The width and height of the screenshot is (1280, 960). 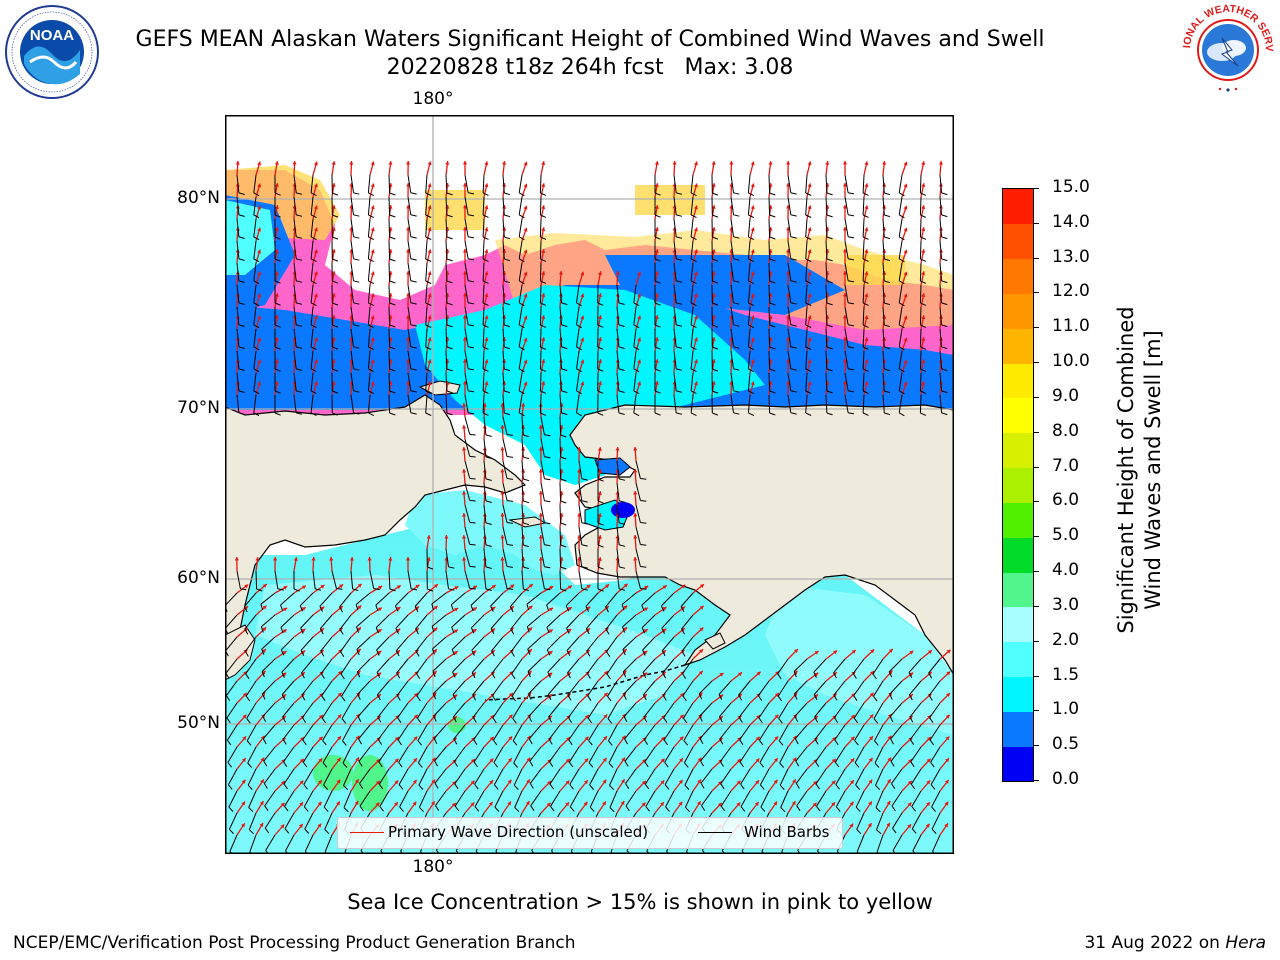 I want to click on ice-patch, so click(x=875, y=270).